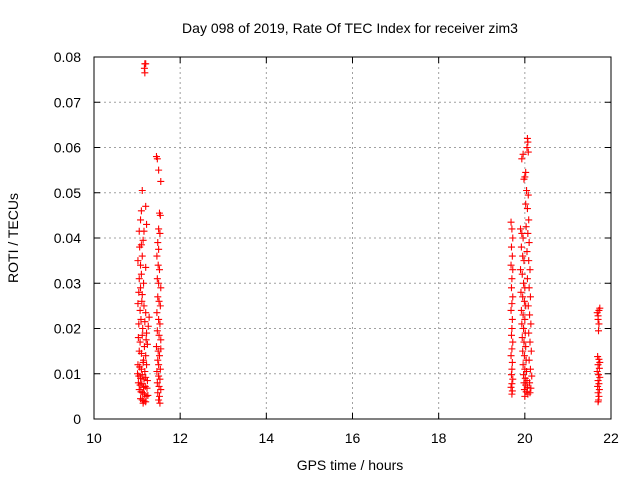 This screenshot has height=480, width=640. Describe the element at coordinates (439, 438) in the screenshot. I see `x-tick-label: 18` at that location.